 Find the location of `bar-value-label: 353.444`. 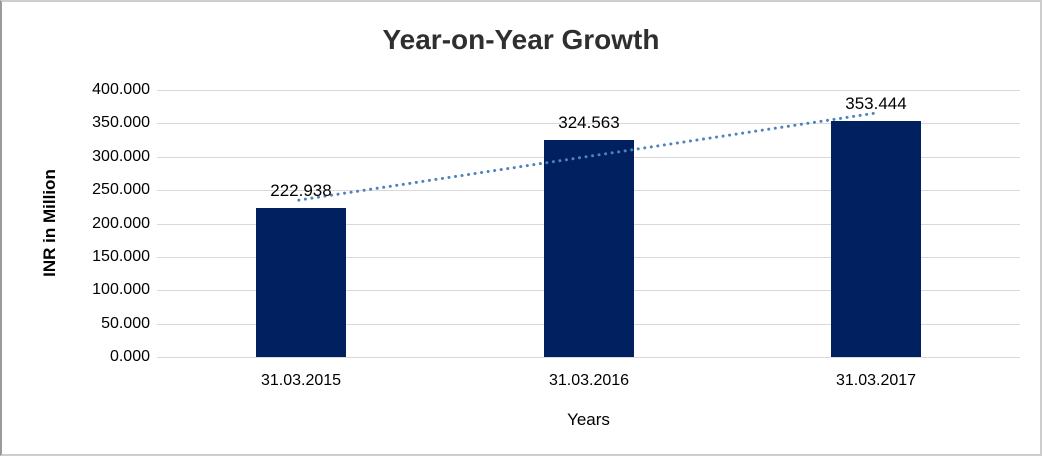

bar-value-label: 353.444 is located at coordinates (876, 103).